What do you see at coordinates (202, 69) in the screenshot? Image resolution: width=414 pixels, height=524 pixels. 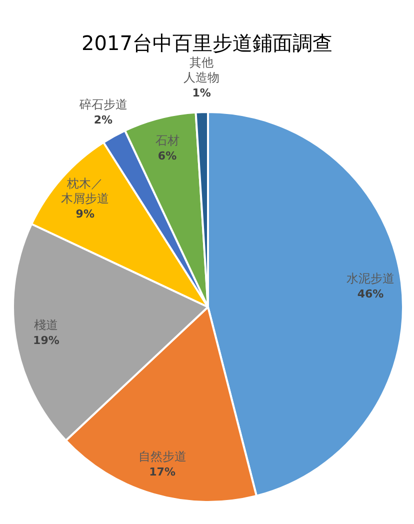 I see `slice-label: 其他人造物` at bounding box center [202, 69].